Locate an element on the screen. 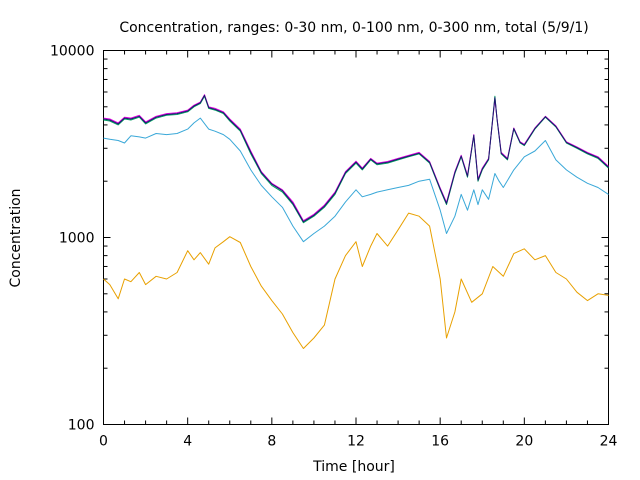 Image resolution: width=640 pixels, height=480 pixels. x-axis-label: Time [hour] is located at coordinates (353, 467).